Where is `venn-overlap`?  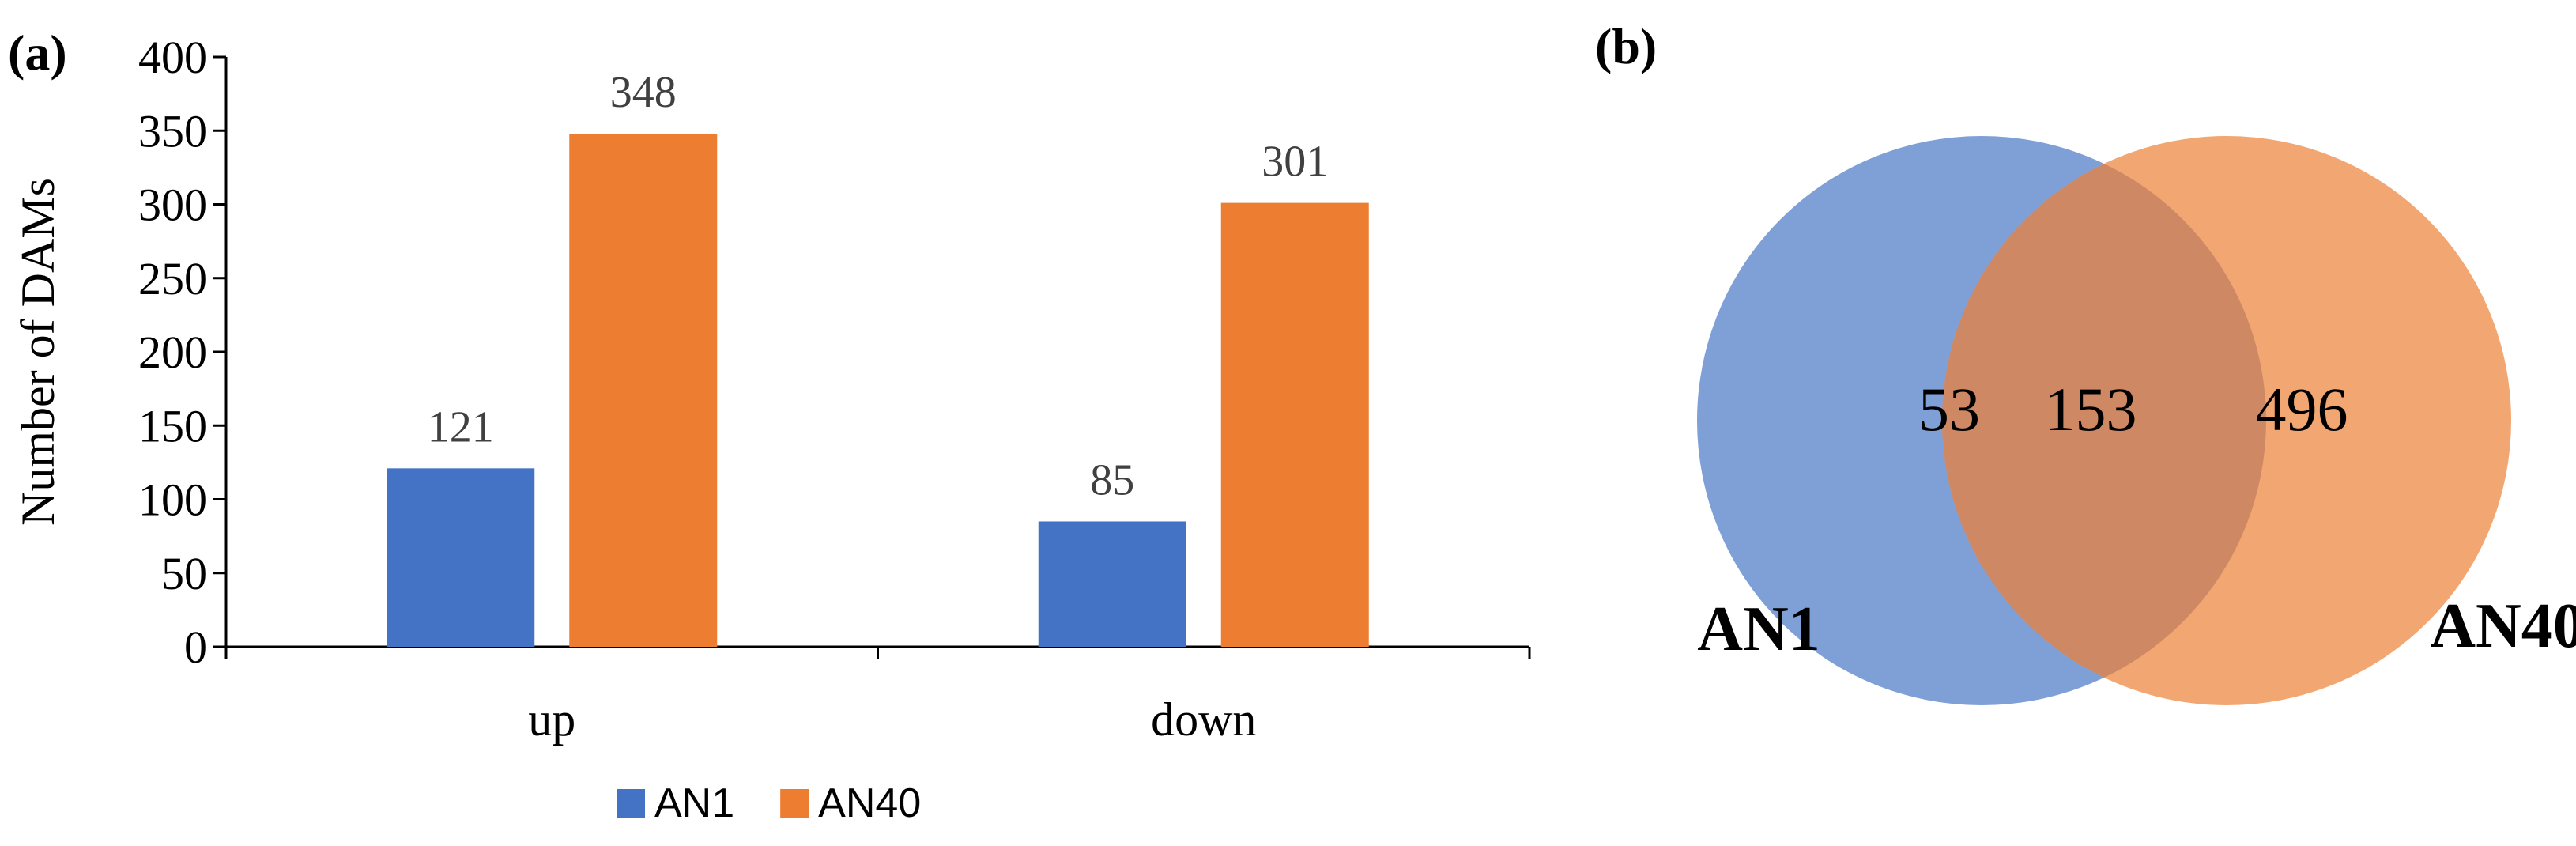
venn-overlap is located at coordinates (2104, 420).